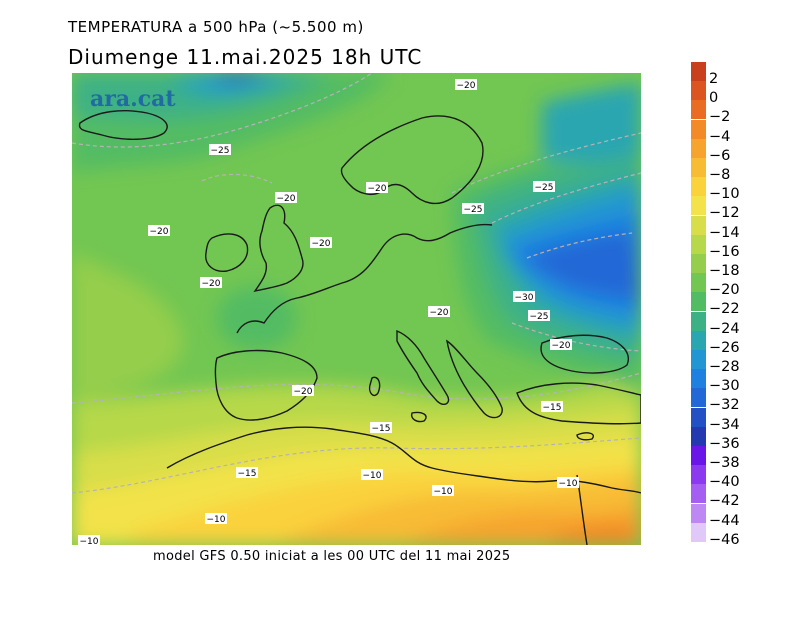 Image resolution: width=800 pixels, height=617 pixels. What do you see at coordinates (724, 232) in the screenshot?
I see `legend-label: −14` at bounding box center [724, 232].